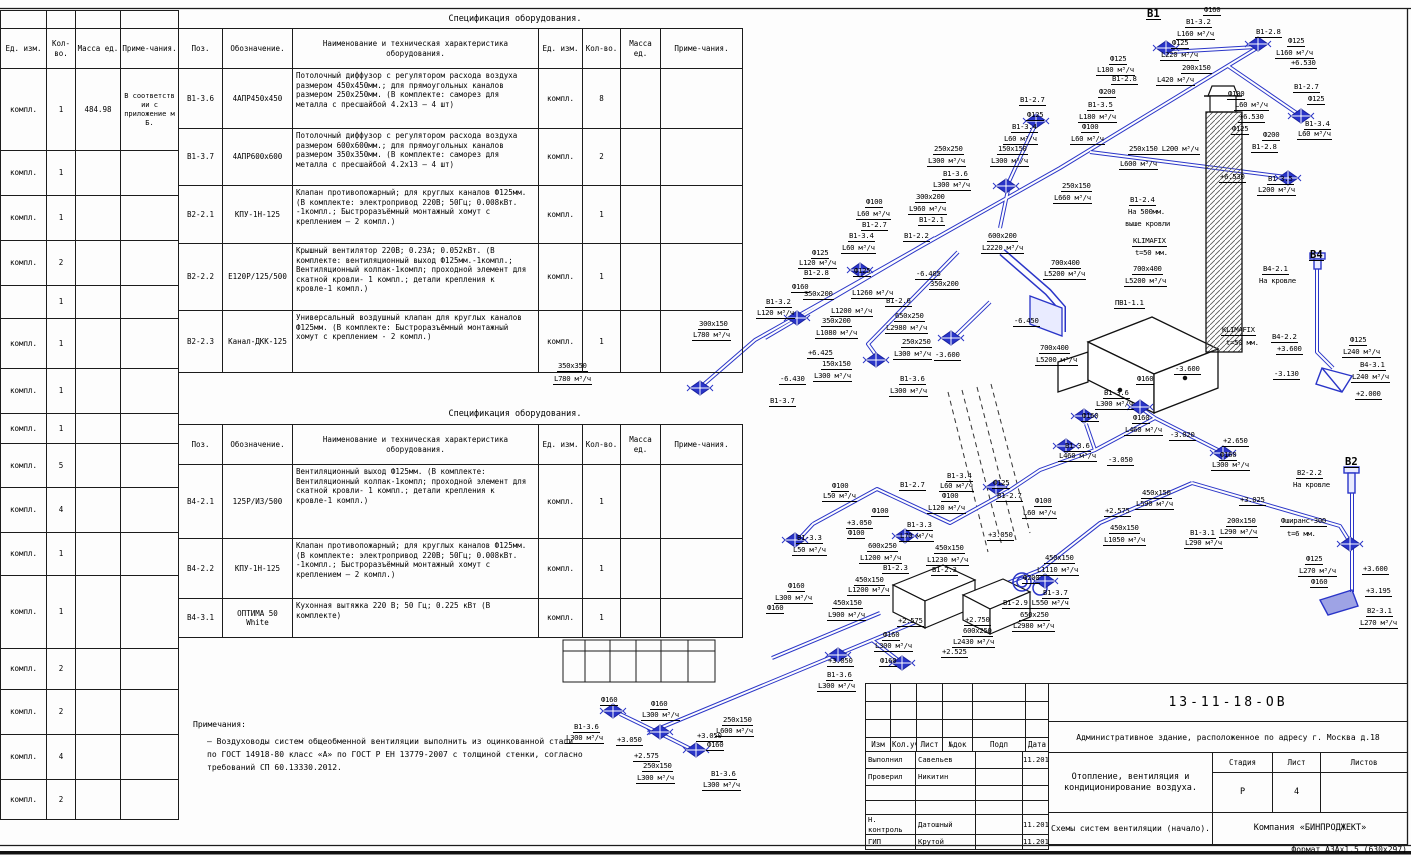 The height and width of the screenshot is (857, 1411). I want to click on col-header-note: Приме-чания., so click(701, 48).